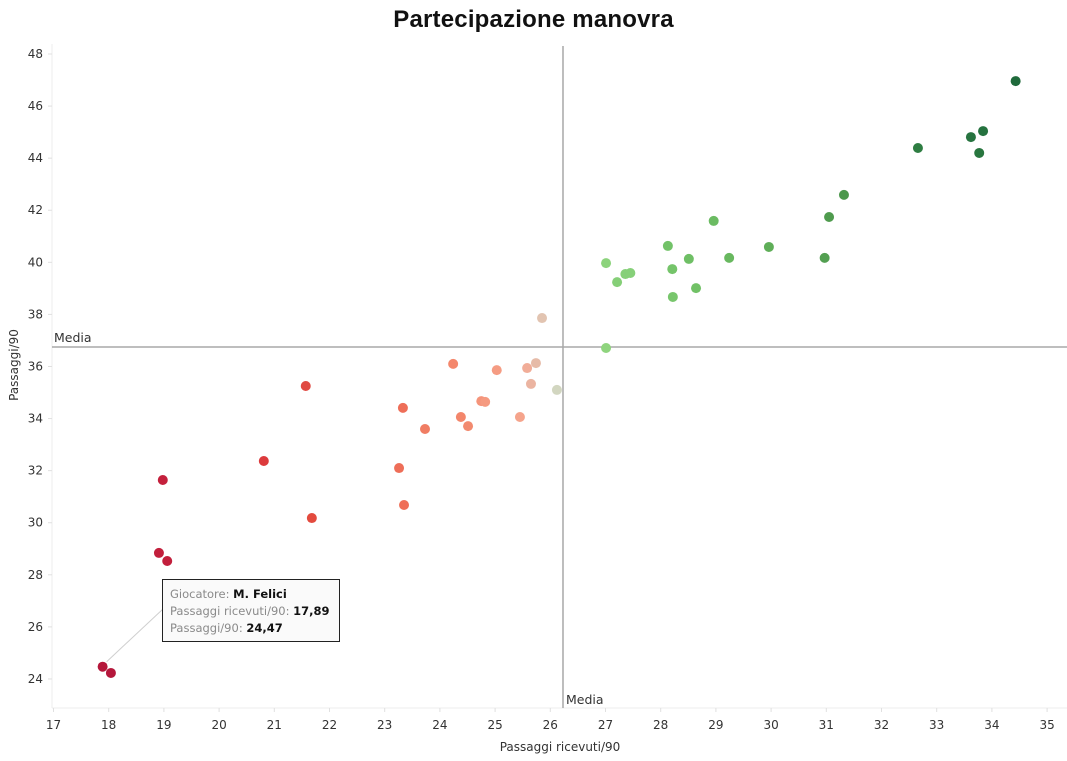  I want to click on y-tick-label: 34, so click(35, 419).